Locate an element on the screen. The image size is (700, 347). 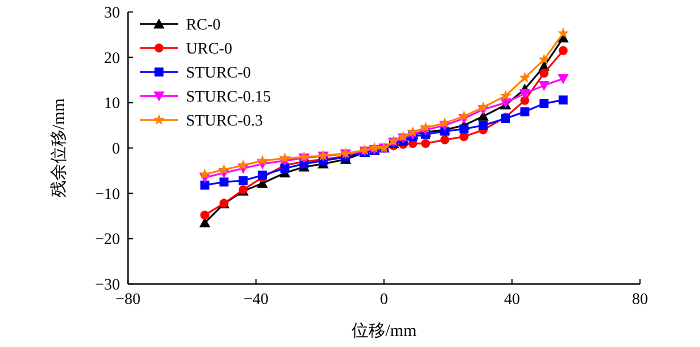
x-tick-label: −80 is located at coordinates (128, 299).